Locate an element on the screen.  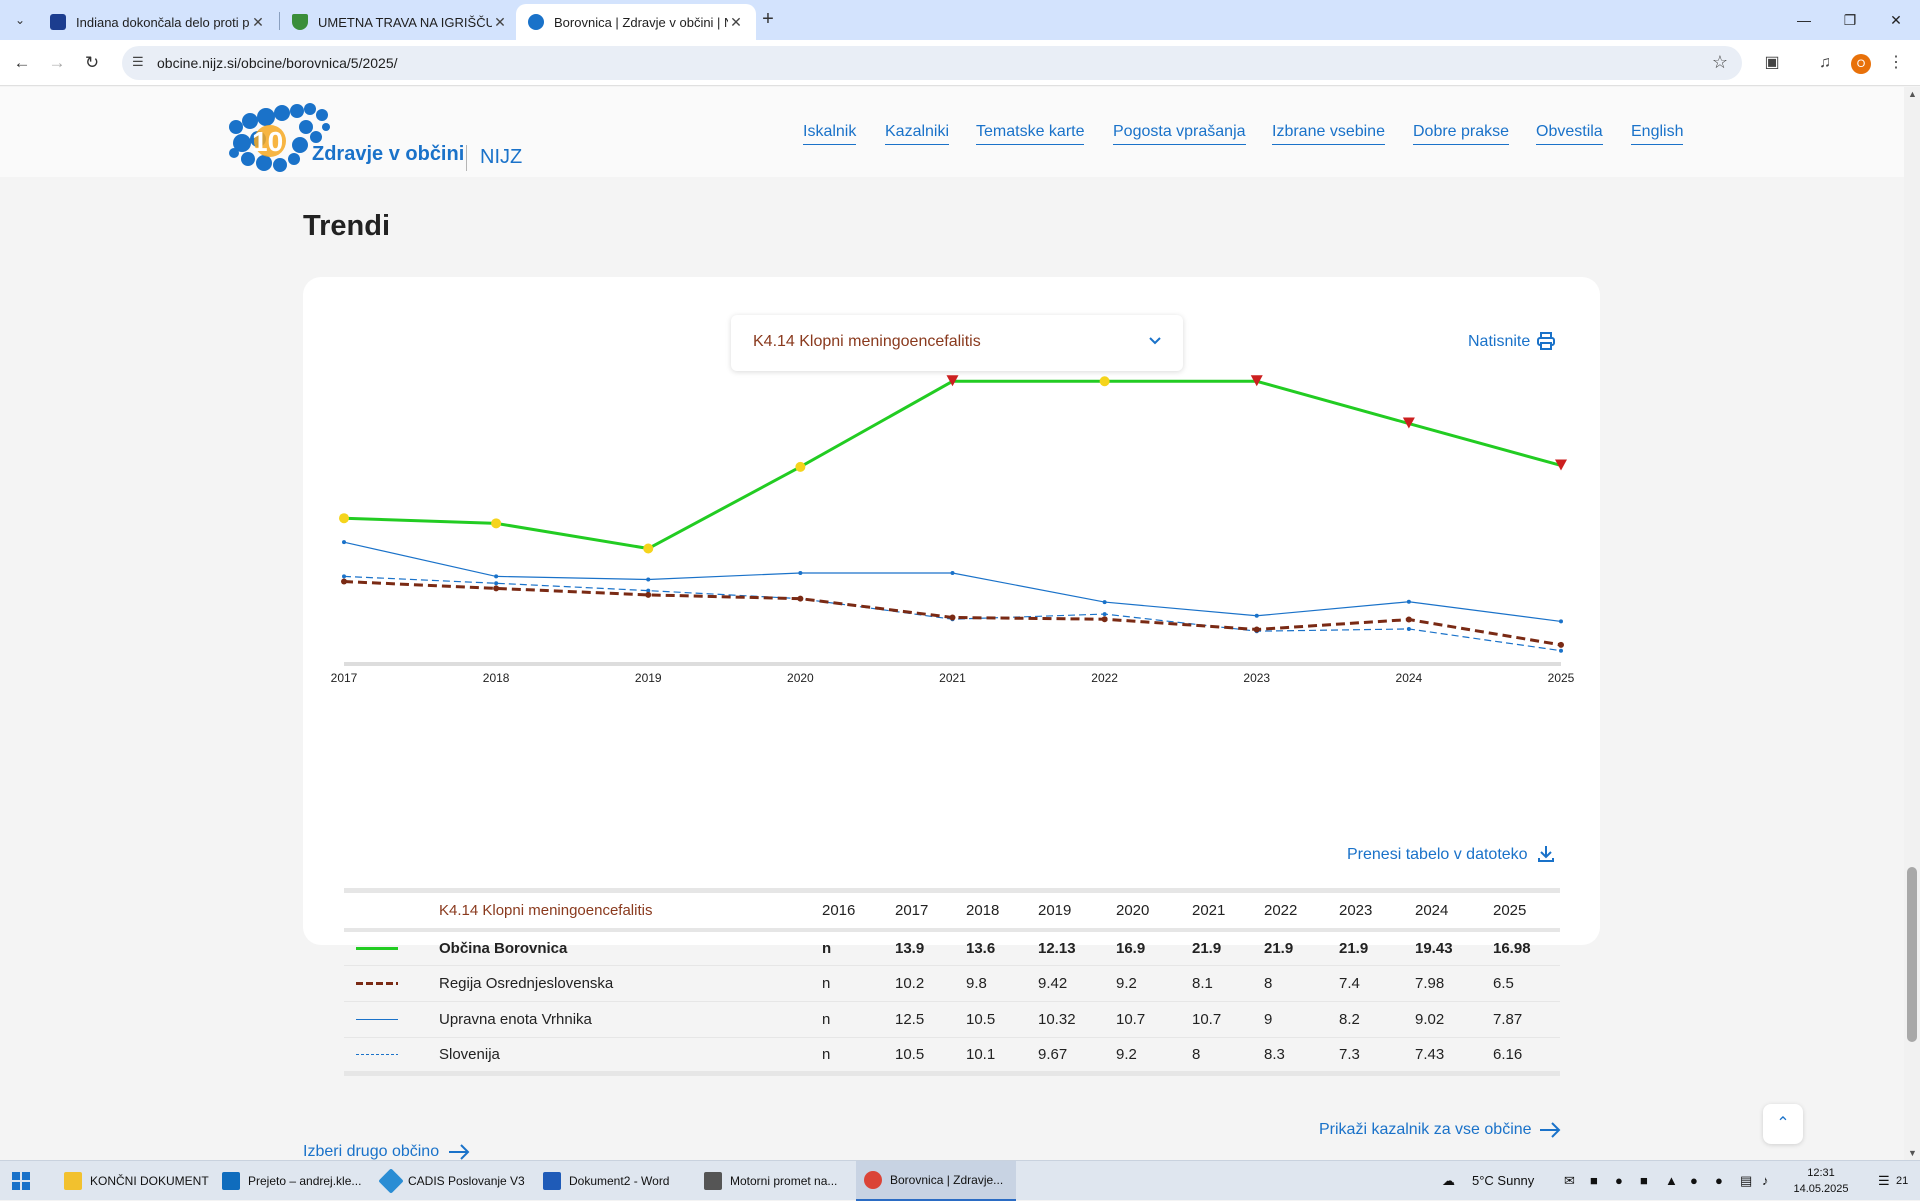
page-scrollbar: ▲ ▼ is located at coordinates (1912, 623).